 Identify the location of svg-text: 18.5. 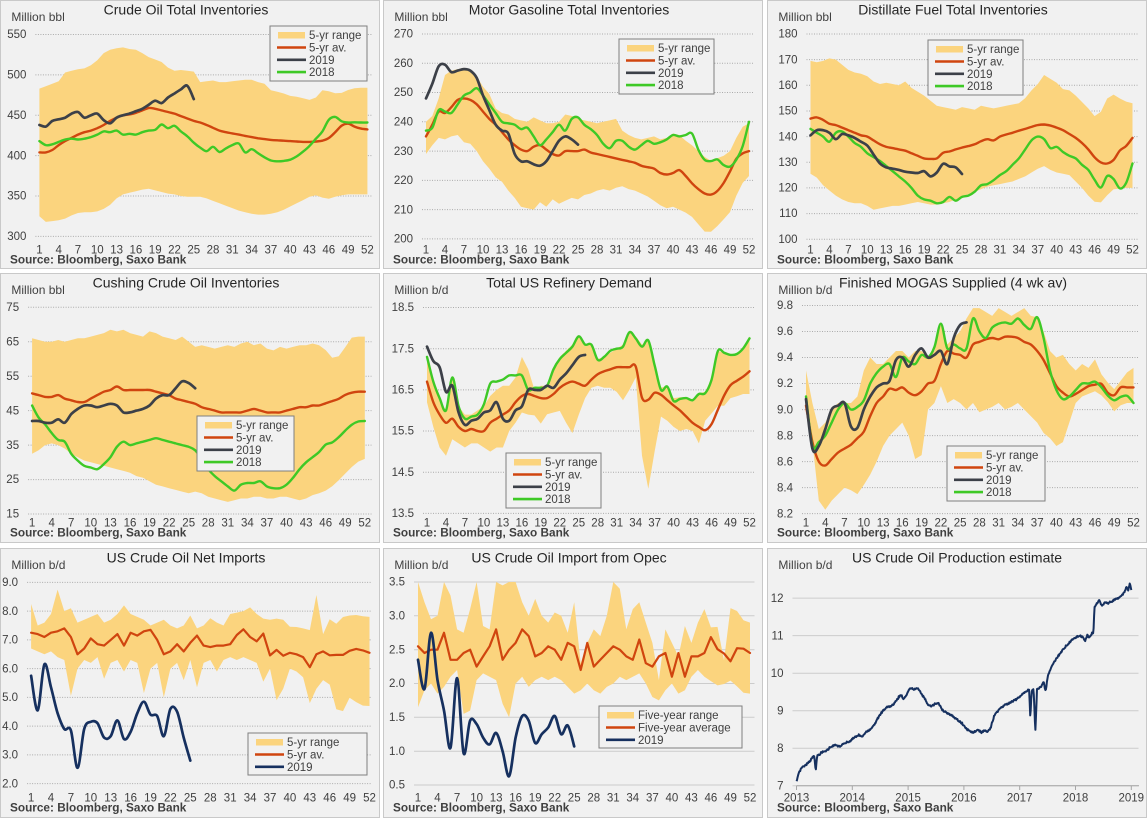
(403, 308).